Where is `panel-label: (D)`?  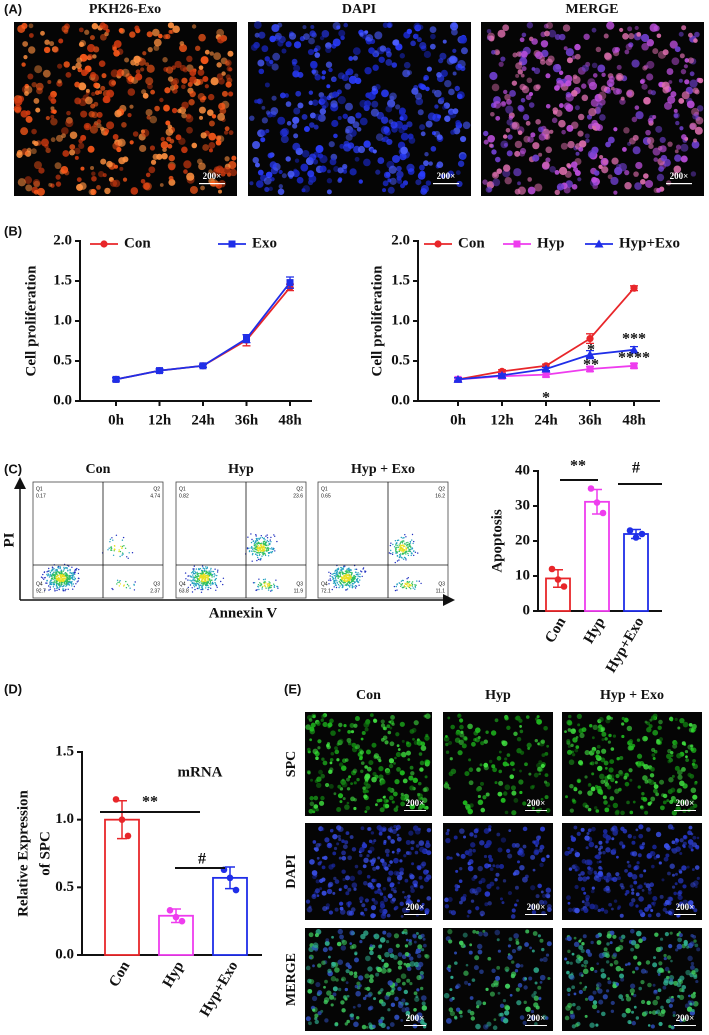
panel-label: (D) is located at coordinates (13, 688).